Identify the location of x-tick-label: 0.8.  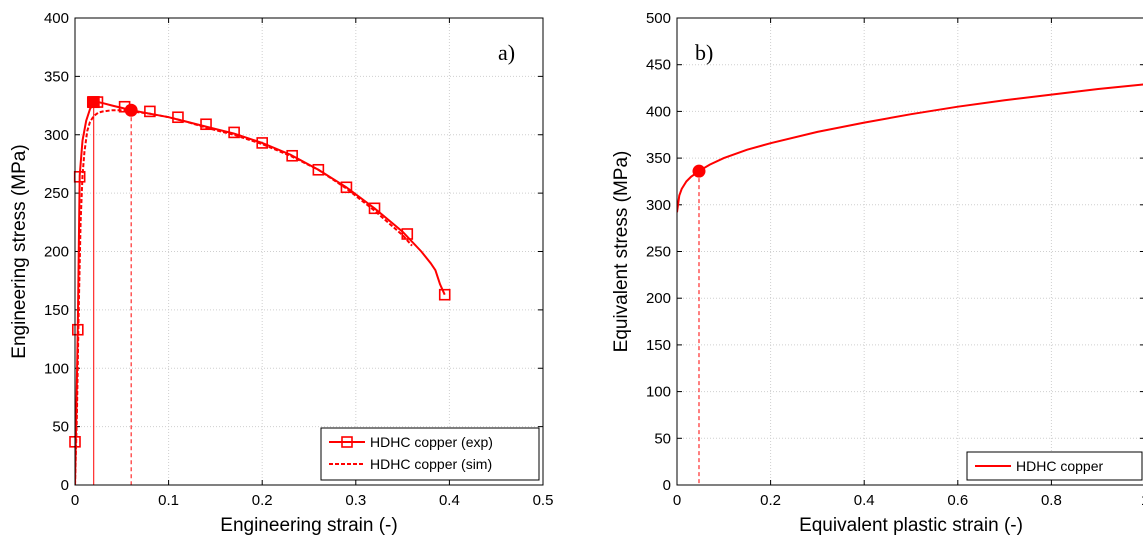
(1051, 500).